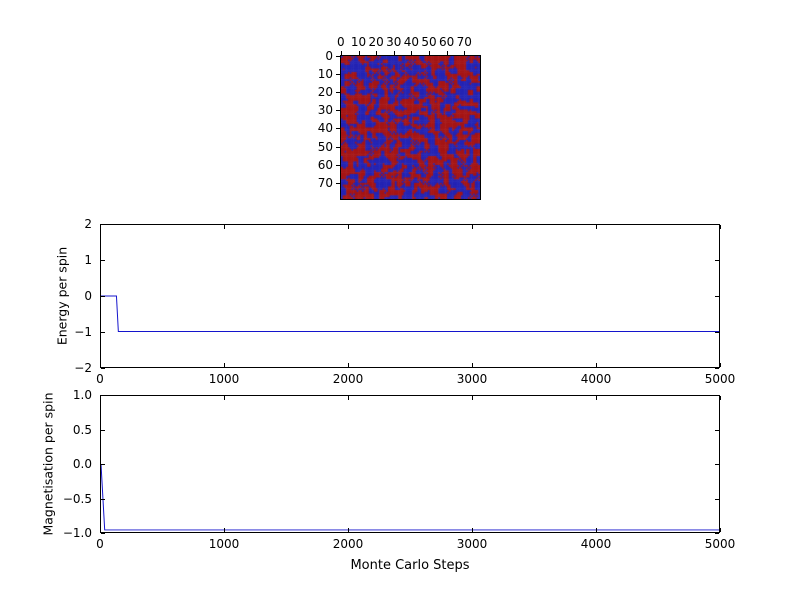  I want to click on magnetisation-line-chart, so click(410, 497).